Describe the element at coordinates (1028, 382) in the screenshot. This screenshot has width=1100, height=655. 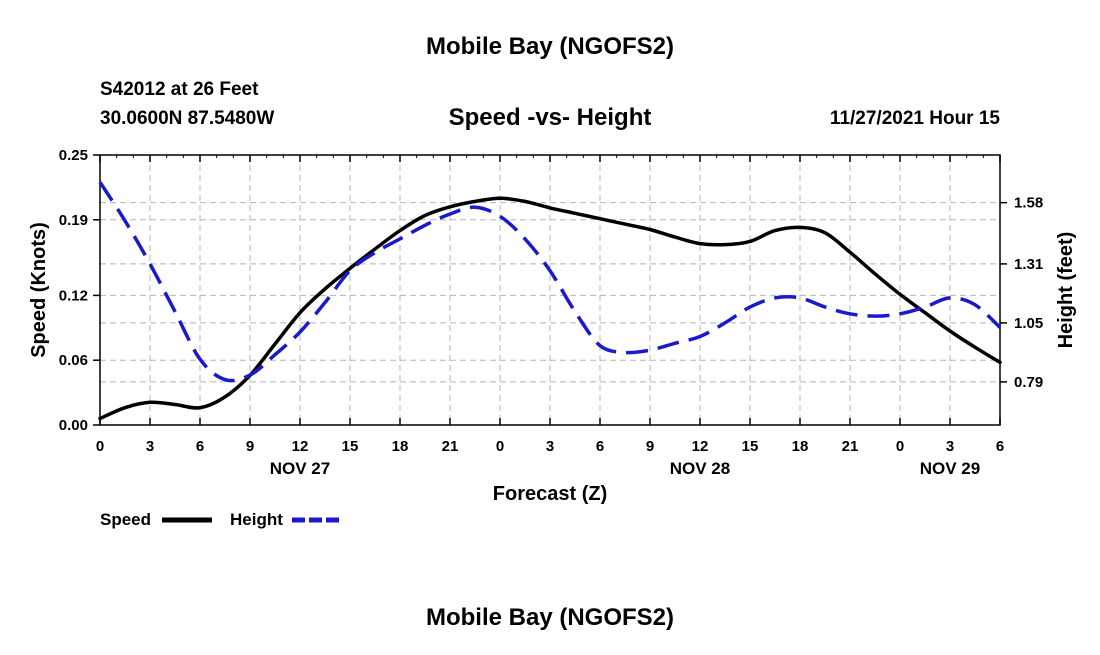
I see `y2-tick-label: 0.79` at that location.